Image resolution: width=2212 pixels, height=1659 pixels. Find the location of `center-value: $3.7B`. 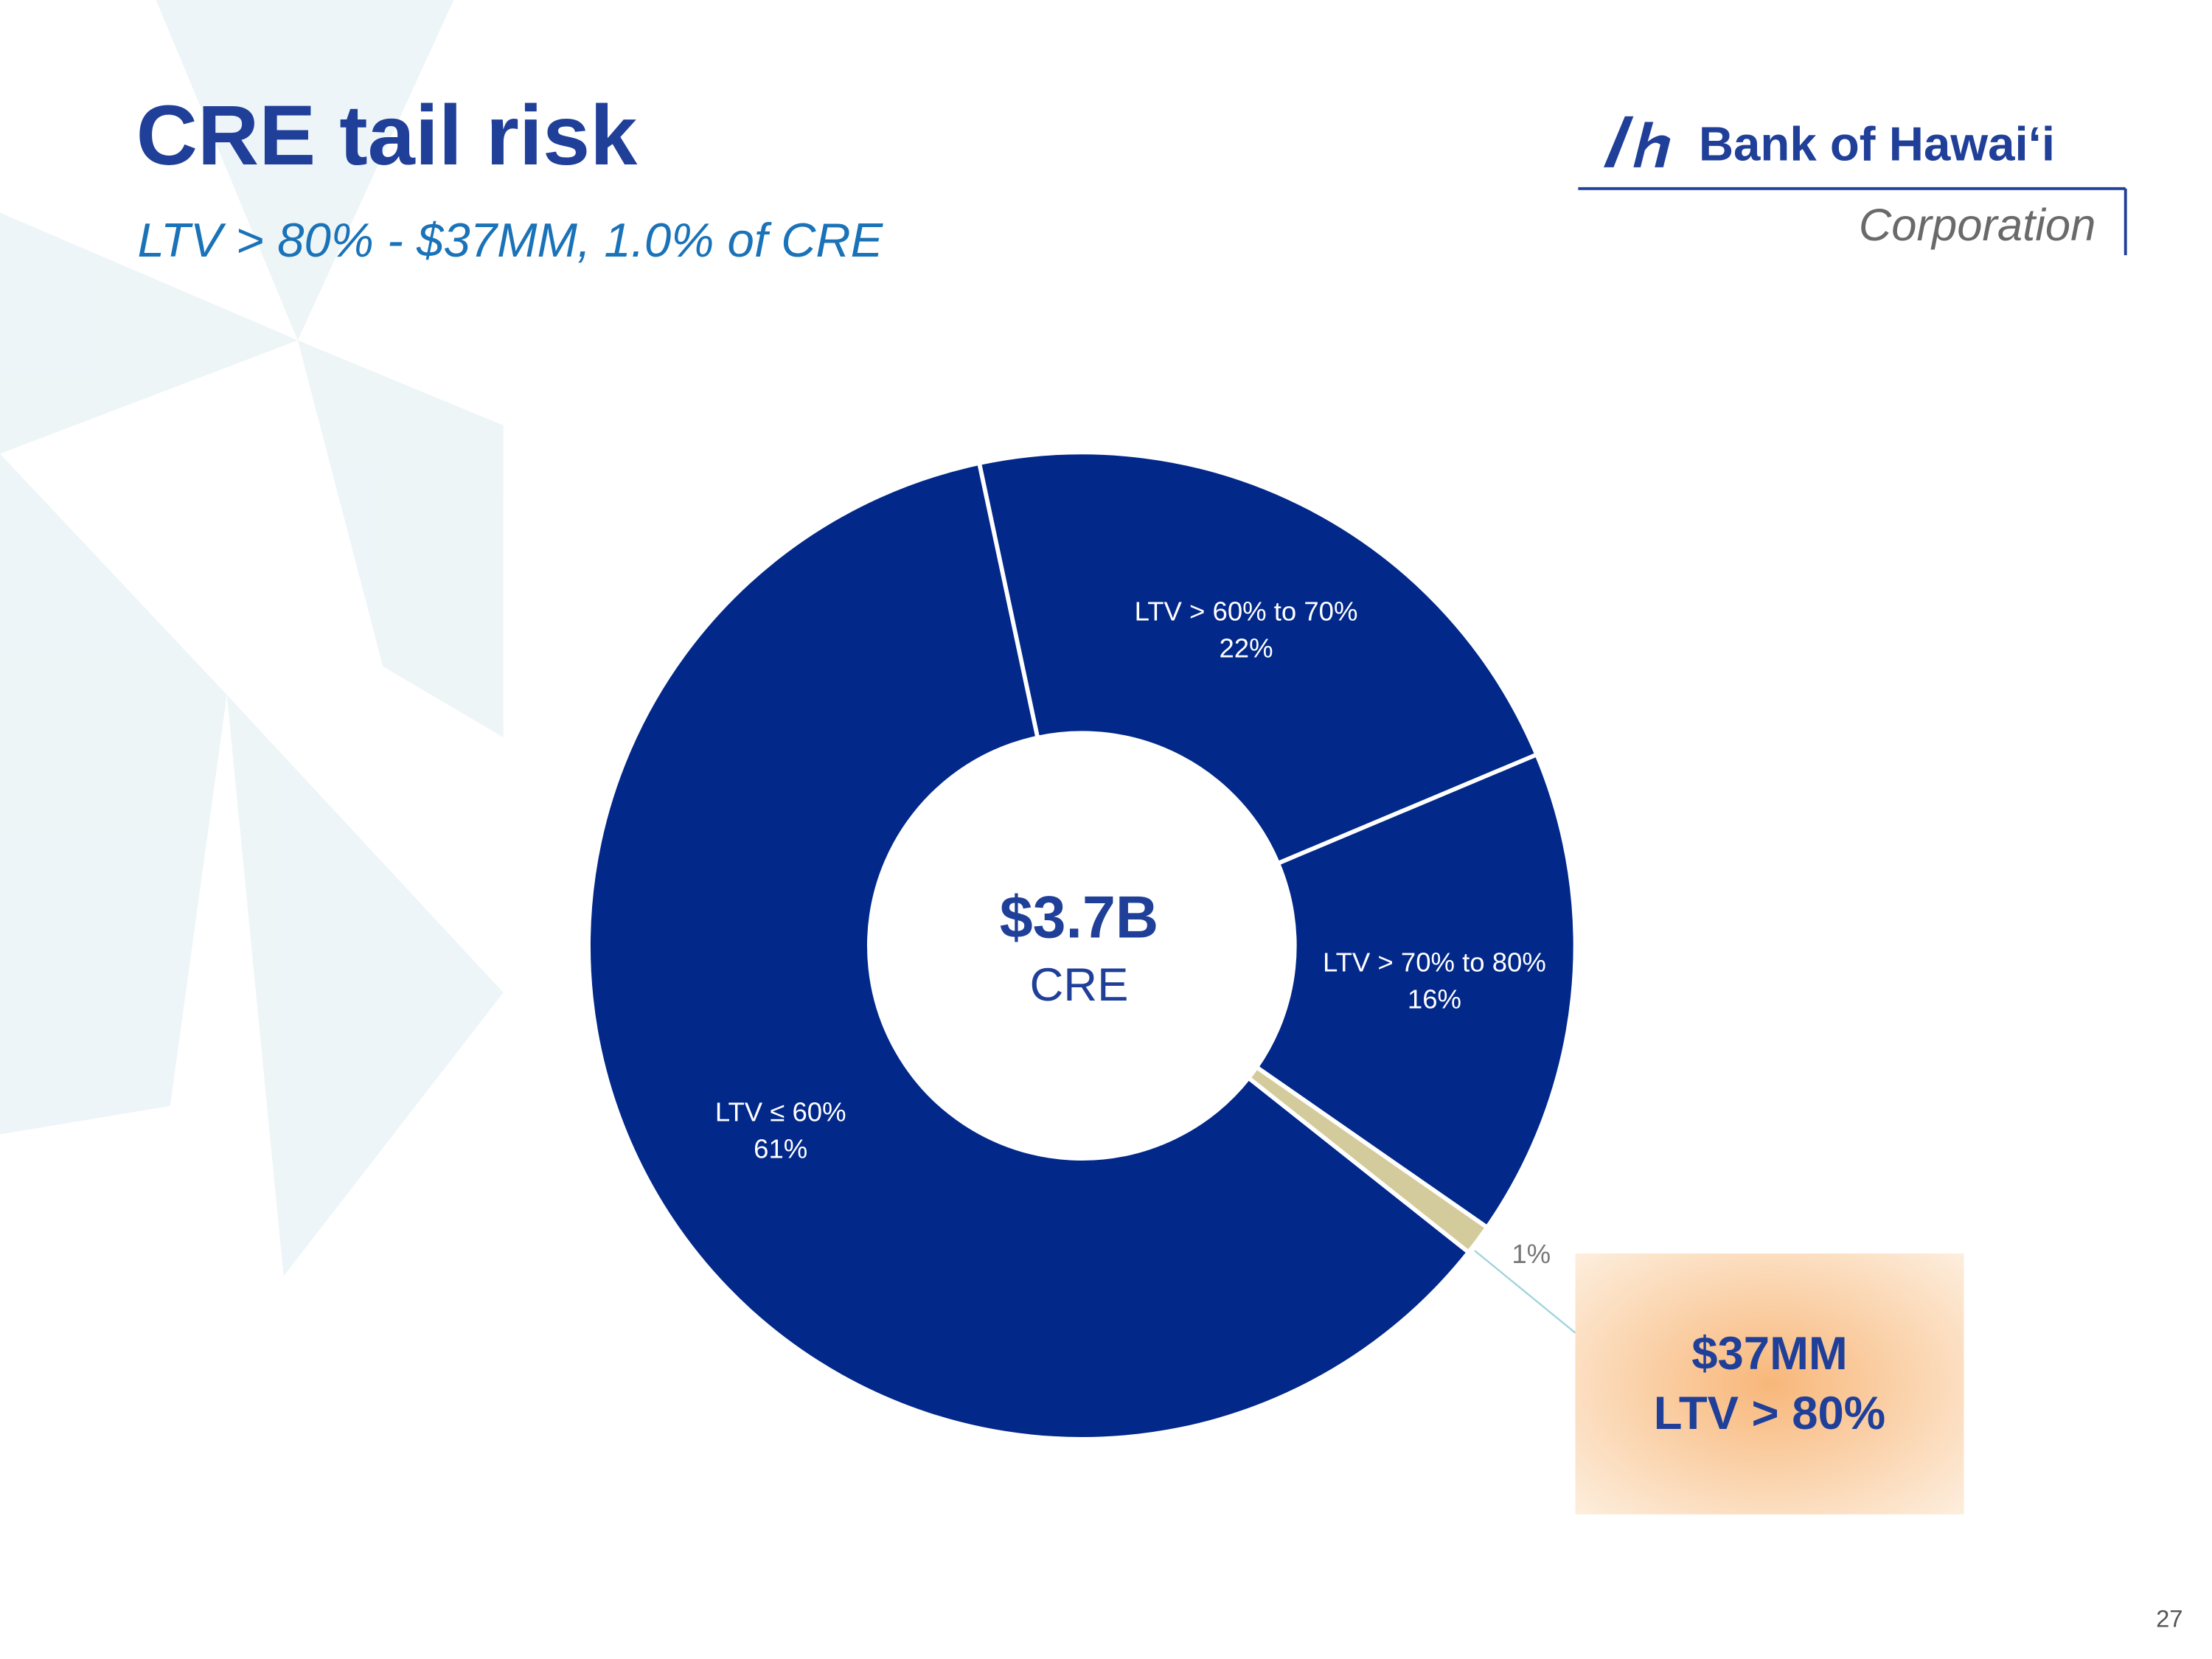

center-value: $3.7B is located at coordinates (1079, 917).